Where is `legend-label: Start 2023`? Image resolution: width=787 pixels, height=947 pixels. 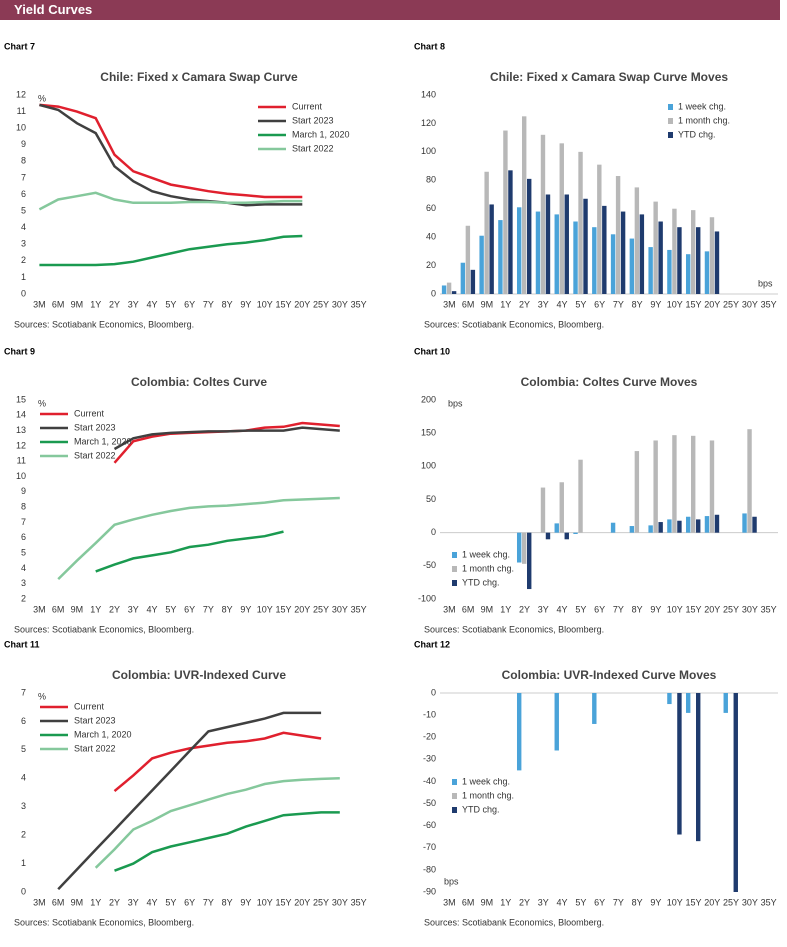
legend-label: Start 2023 is located at coordinates (313, 120).